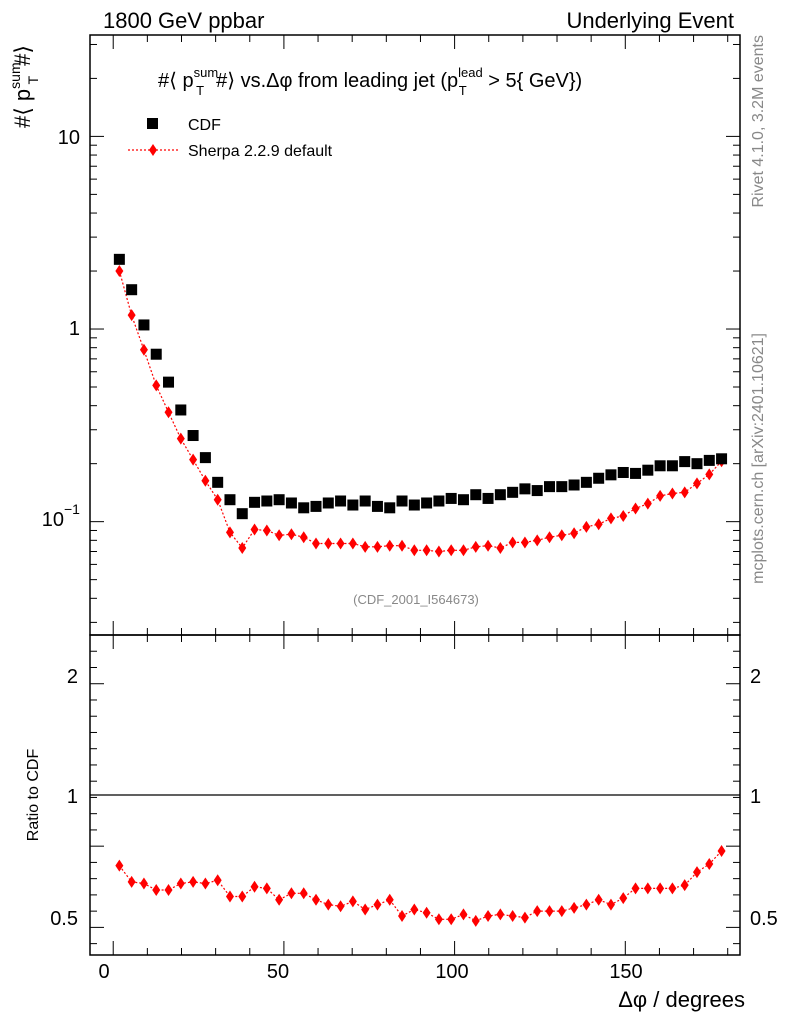 This screenshot has height=1024, width=786. I want to click on x-tick-label-50: 50, so click(278, 972).